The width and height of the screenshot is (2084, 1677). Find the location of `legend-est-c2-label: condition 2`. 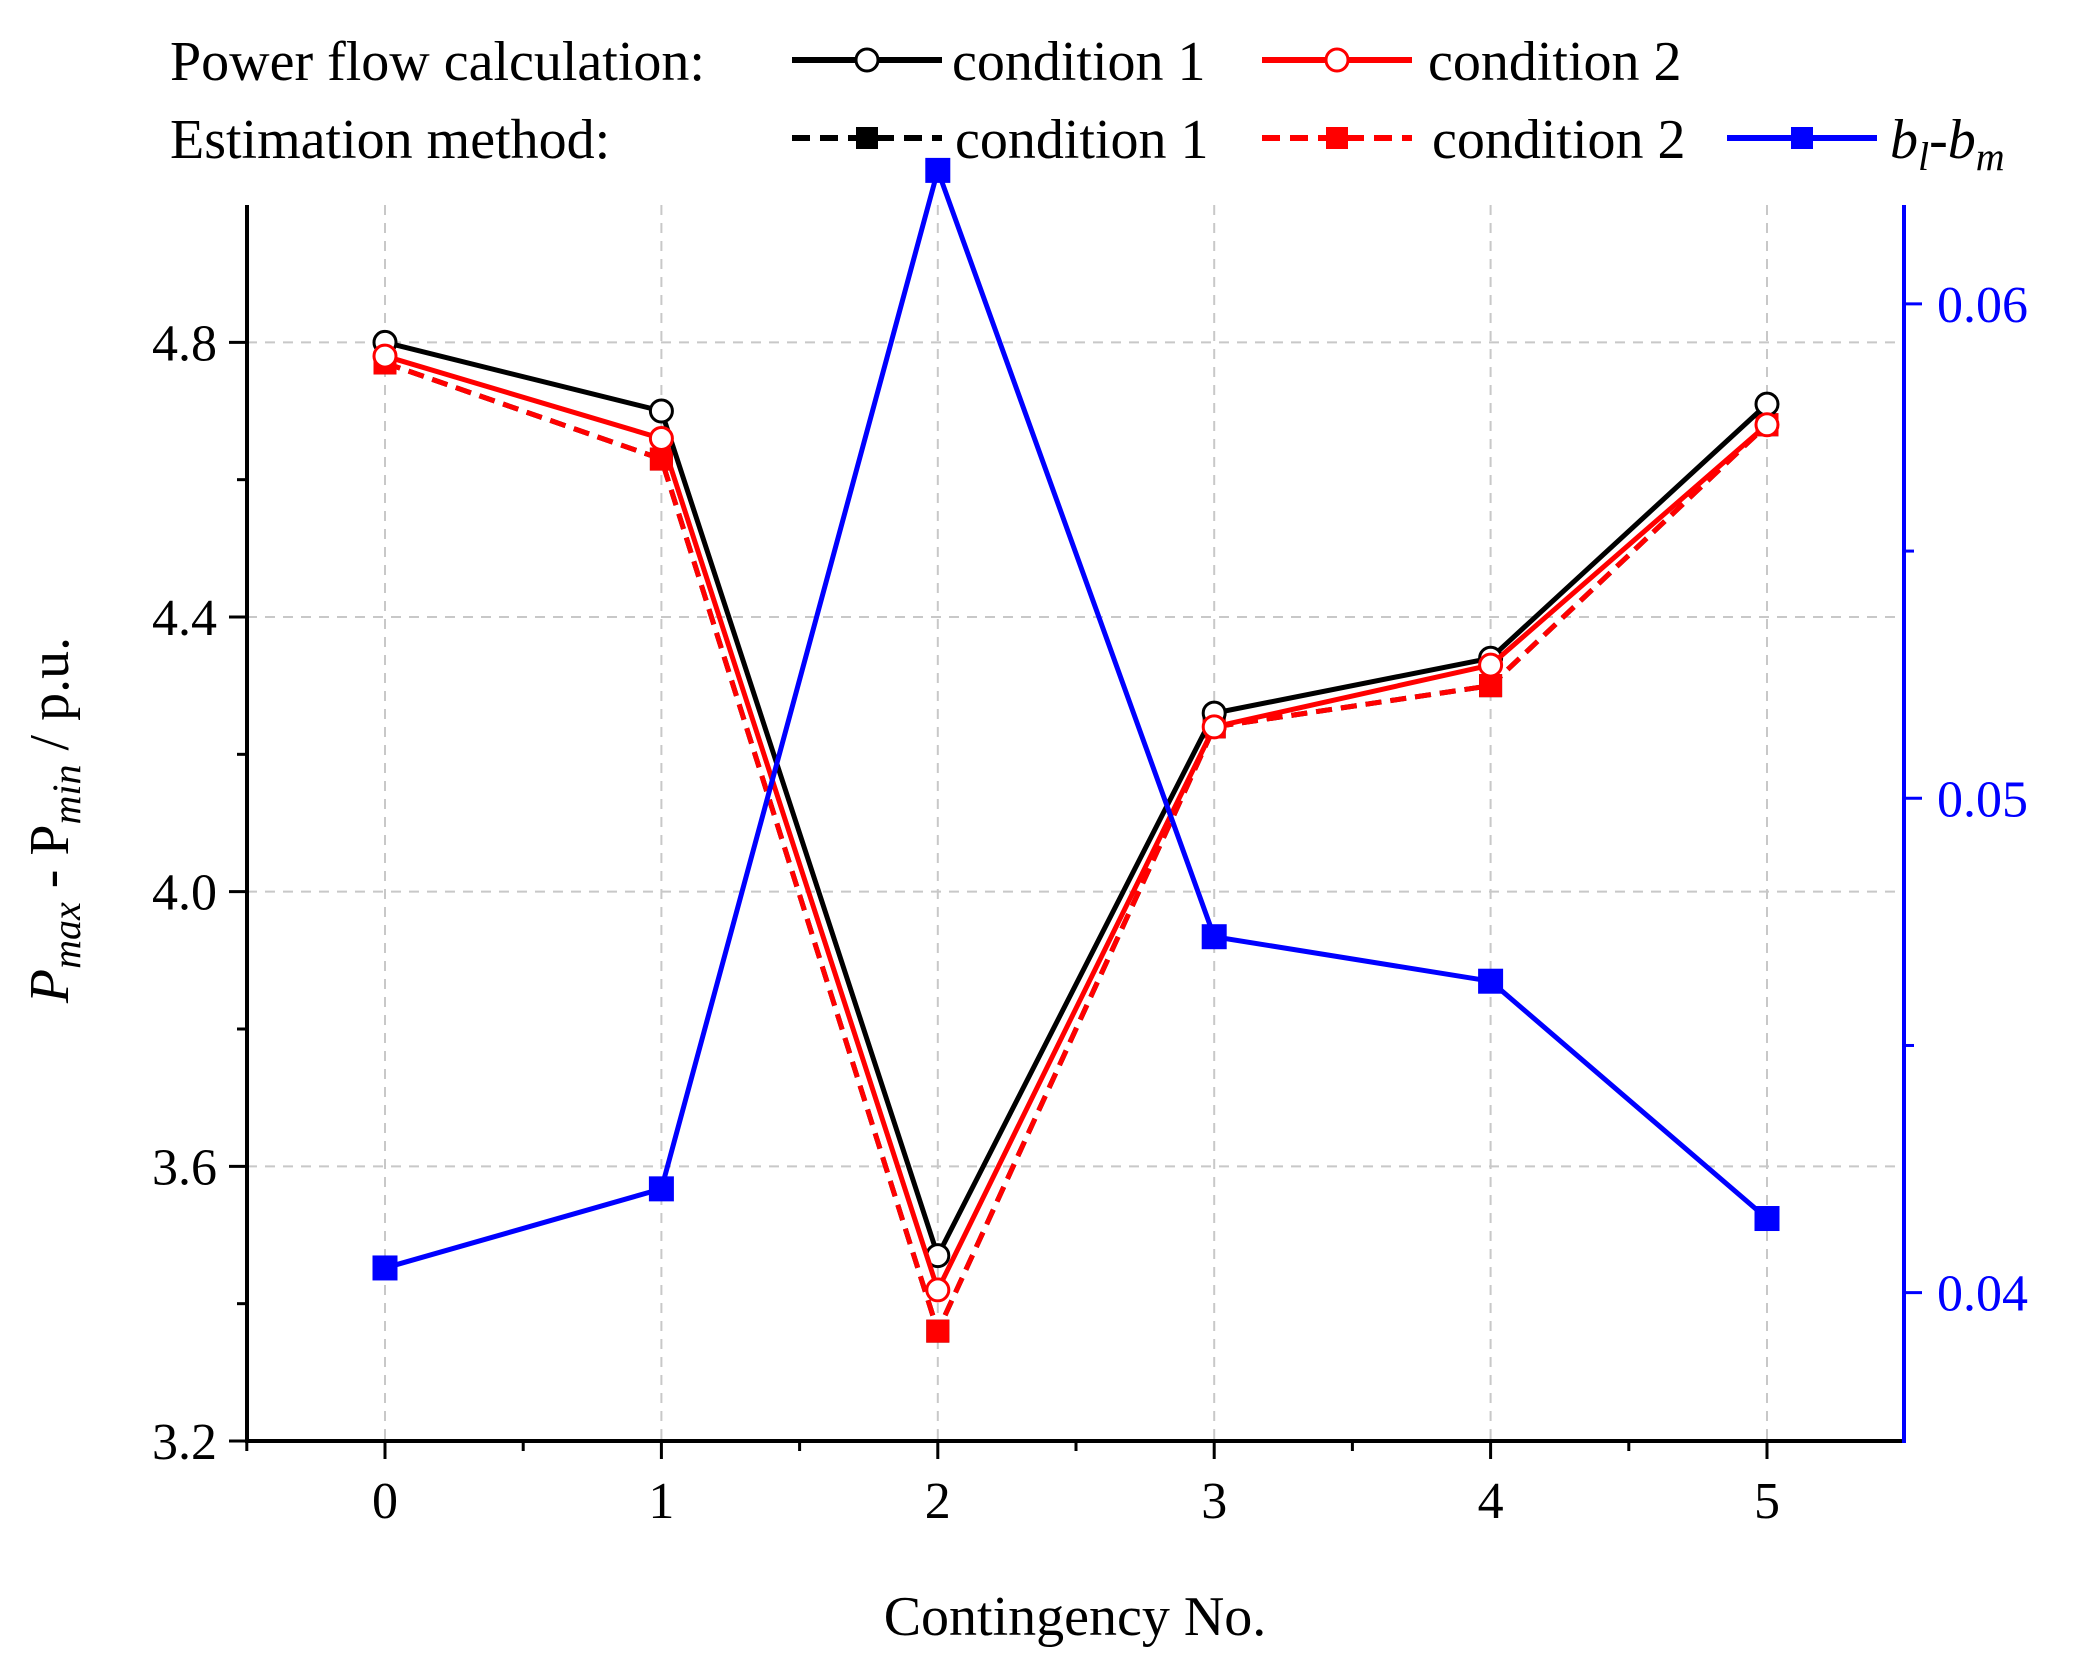

legend-est-c2-label: condition 2 is located at coordinates (1559, 140).